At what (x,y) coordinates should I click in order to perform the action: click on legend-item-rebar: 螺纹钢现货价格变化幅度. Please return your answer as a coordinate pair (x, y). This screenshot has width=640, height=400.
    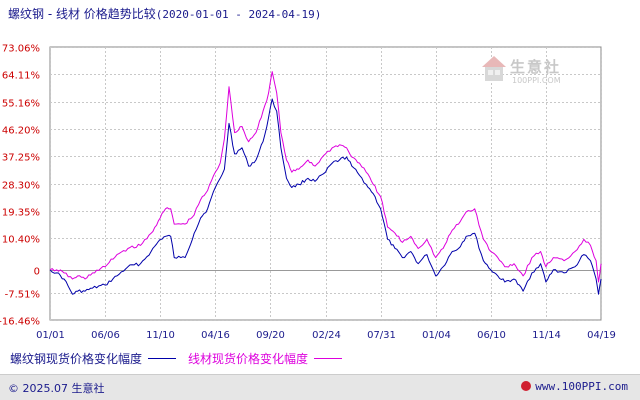
    Looking at the image, I should click on (99, 358).